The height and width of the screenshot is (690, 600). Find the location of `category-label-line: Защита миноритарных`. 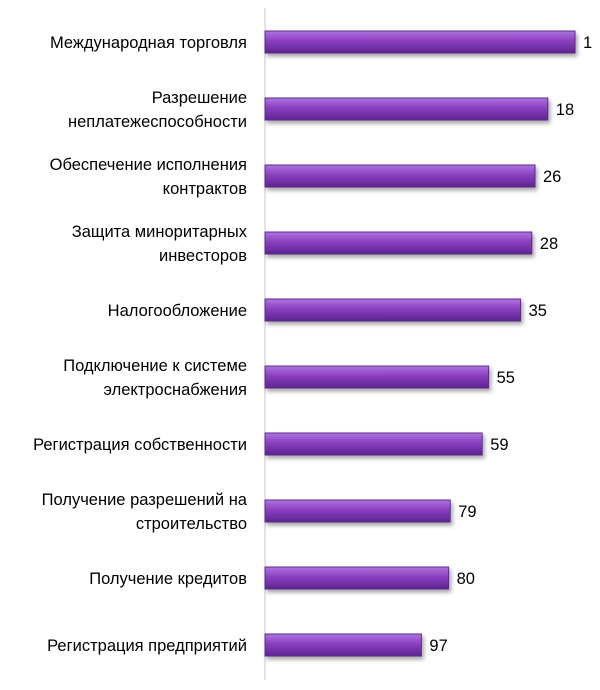

category-label-line: Защита миноритарных is located at coordinates (160, 232).